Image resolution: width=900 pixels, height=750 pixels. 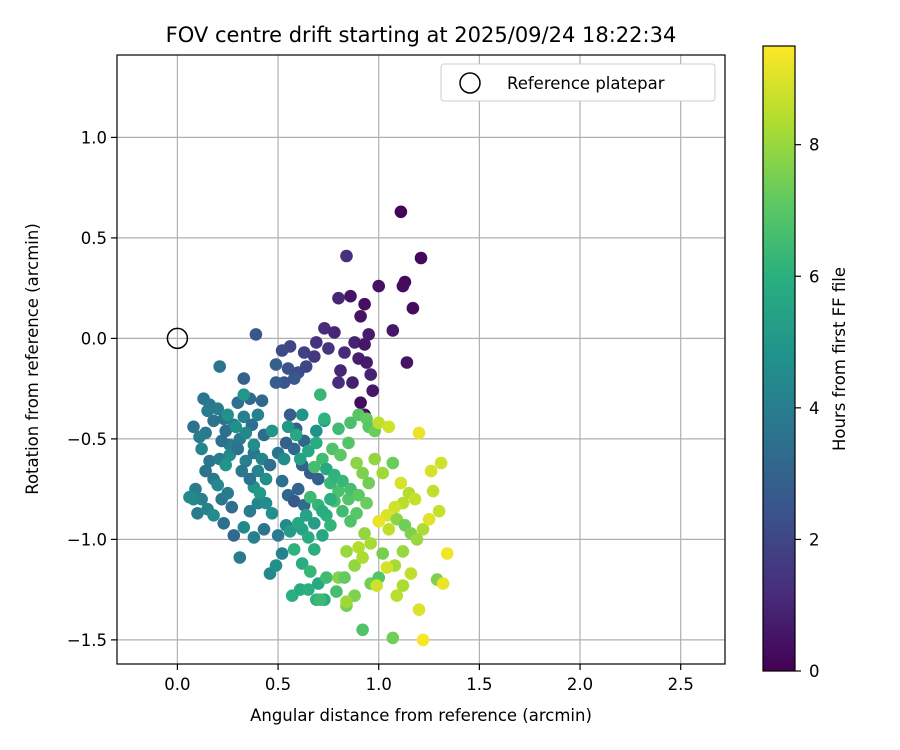 I want to click on colorbar-tick-label: 4, so click(x=814, y=408).